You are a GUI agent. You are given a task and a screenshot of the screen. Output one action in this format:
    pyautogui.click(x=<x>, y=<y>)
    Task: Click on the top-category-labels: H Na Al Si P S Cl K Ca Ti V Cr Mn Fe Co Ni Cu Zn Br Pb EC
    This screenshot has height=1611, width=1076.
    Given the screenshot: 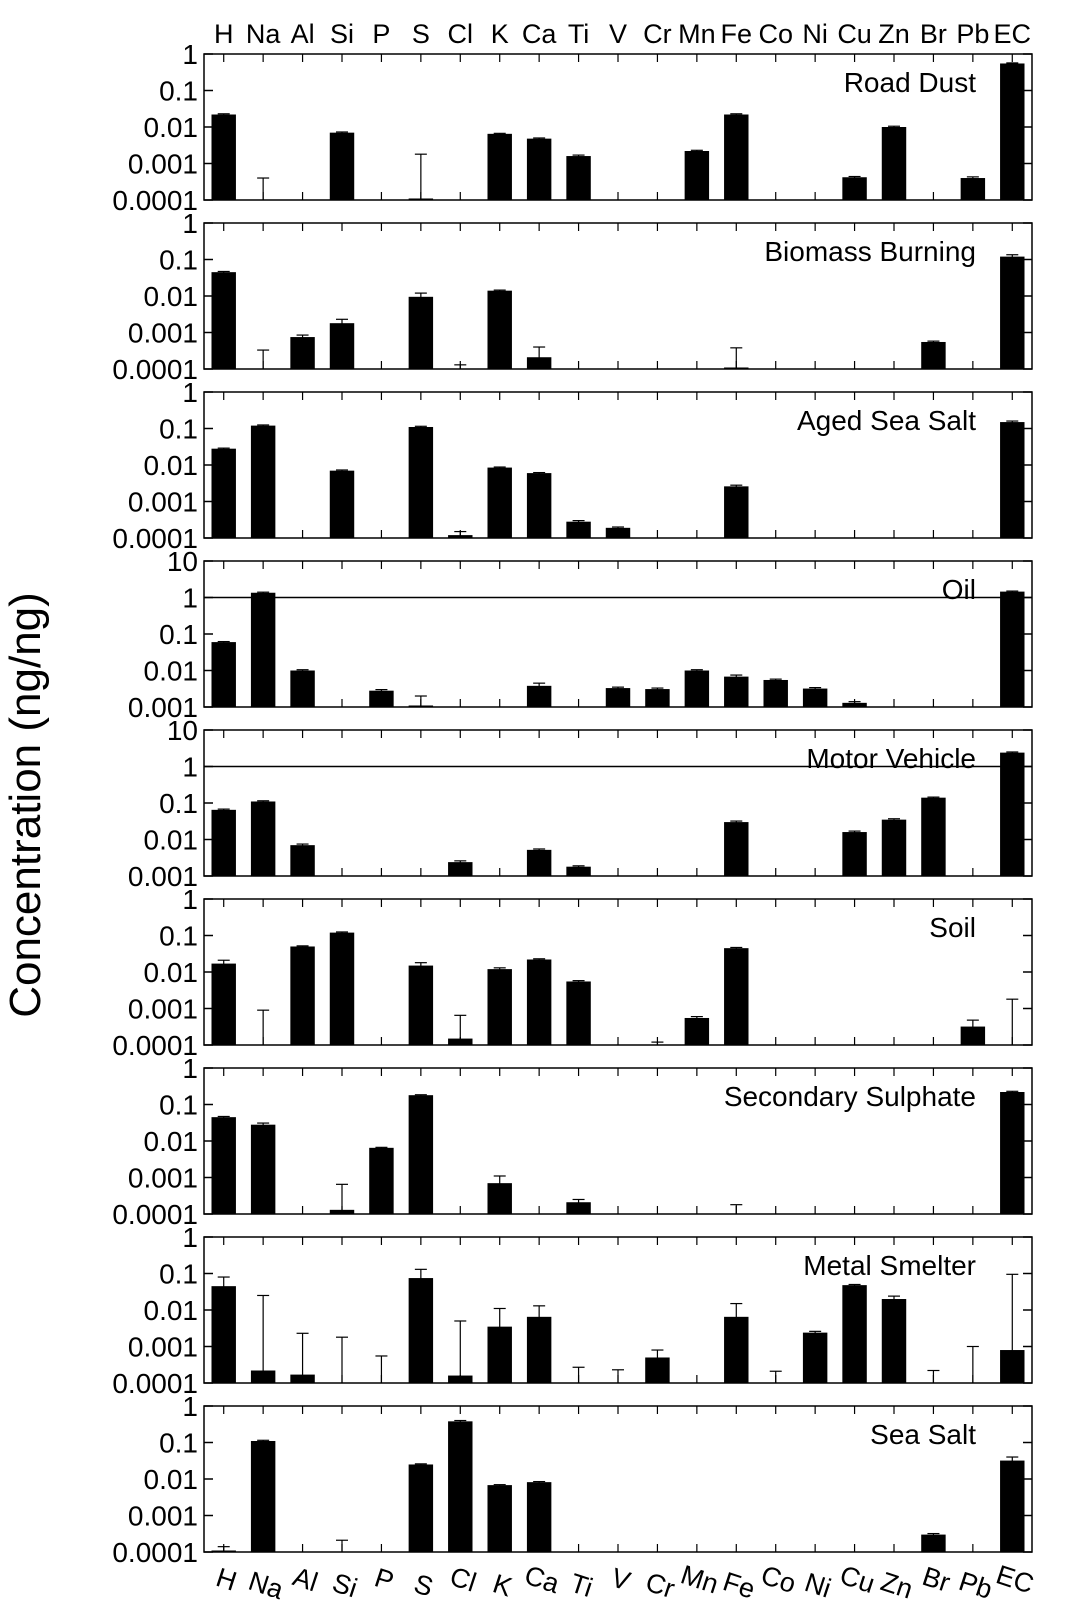 What is the action you would take?
    pyautogui.click(x=622, y=34)
    